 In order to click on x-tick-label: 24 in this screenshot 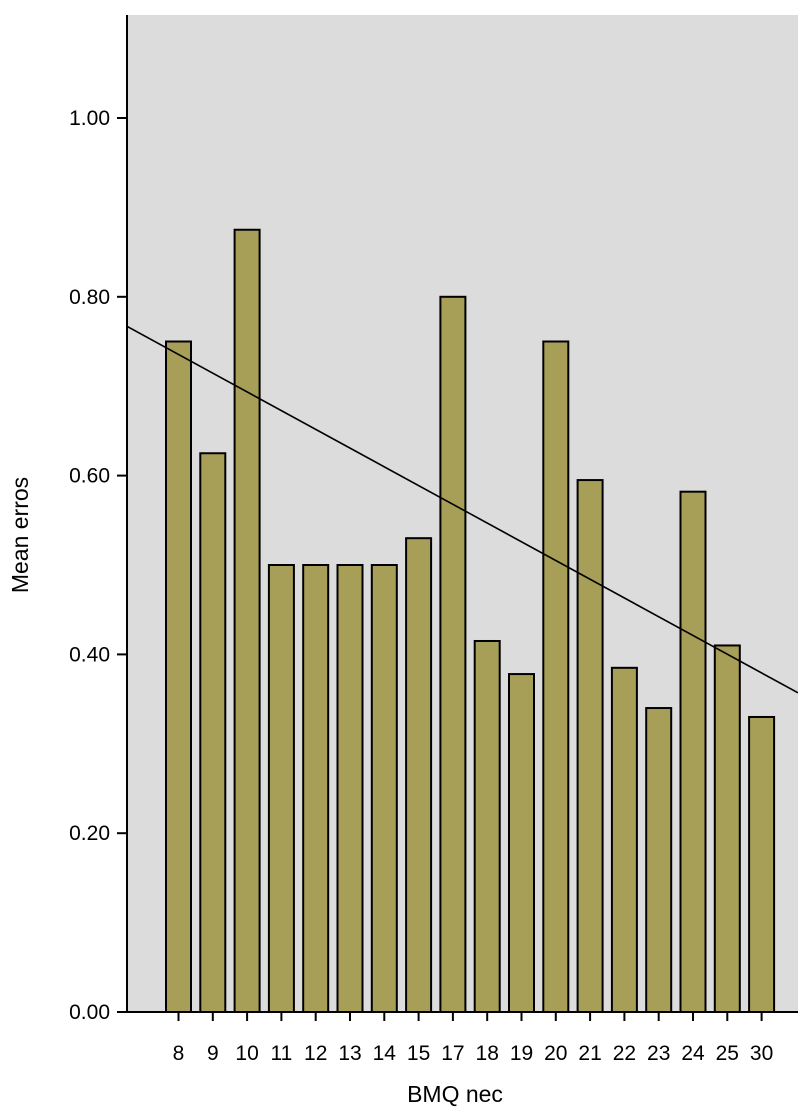, I will do `click(693, 1053)`.